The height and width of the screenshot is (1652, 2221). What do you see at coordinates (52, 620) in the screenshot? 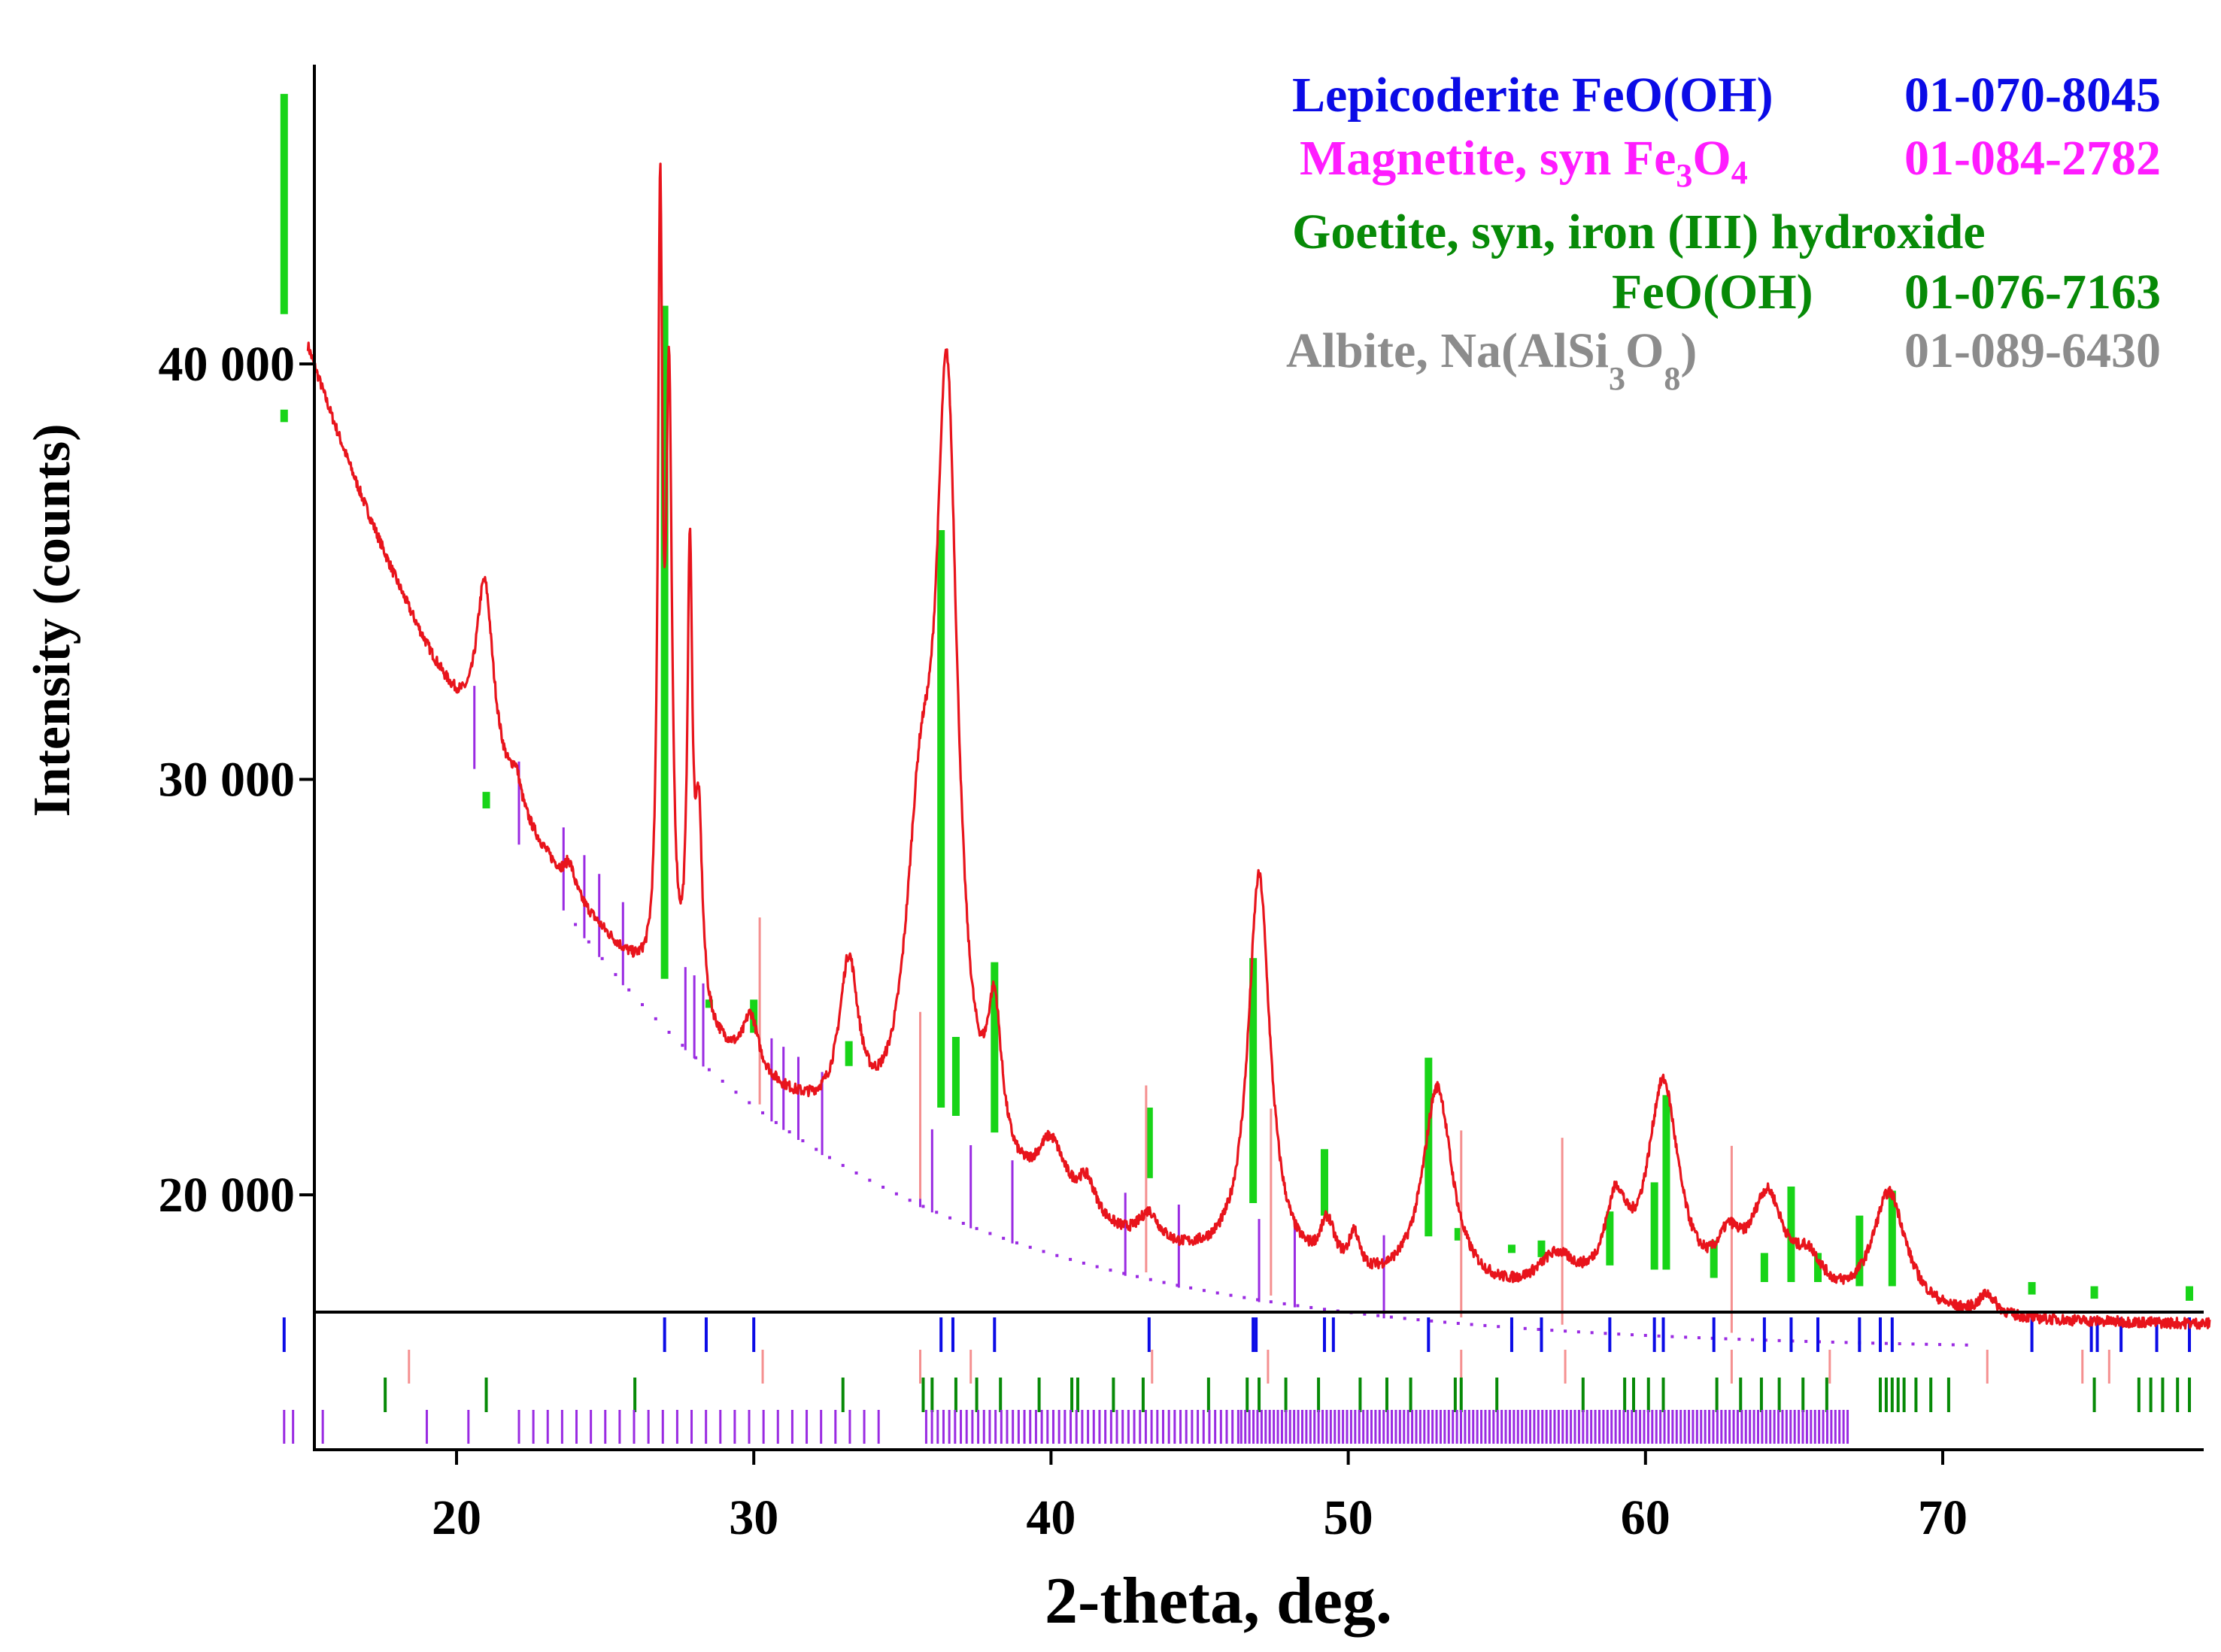
I see `y-axis-label: Intensity (counts)` at bounding box center [52, 620].